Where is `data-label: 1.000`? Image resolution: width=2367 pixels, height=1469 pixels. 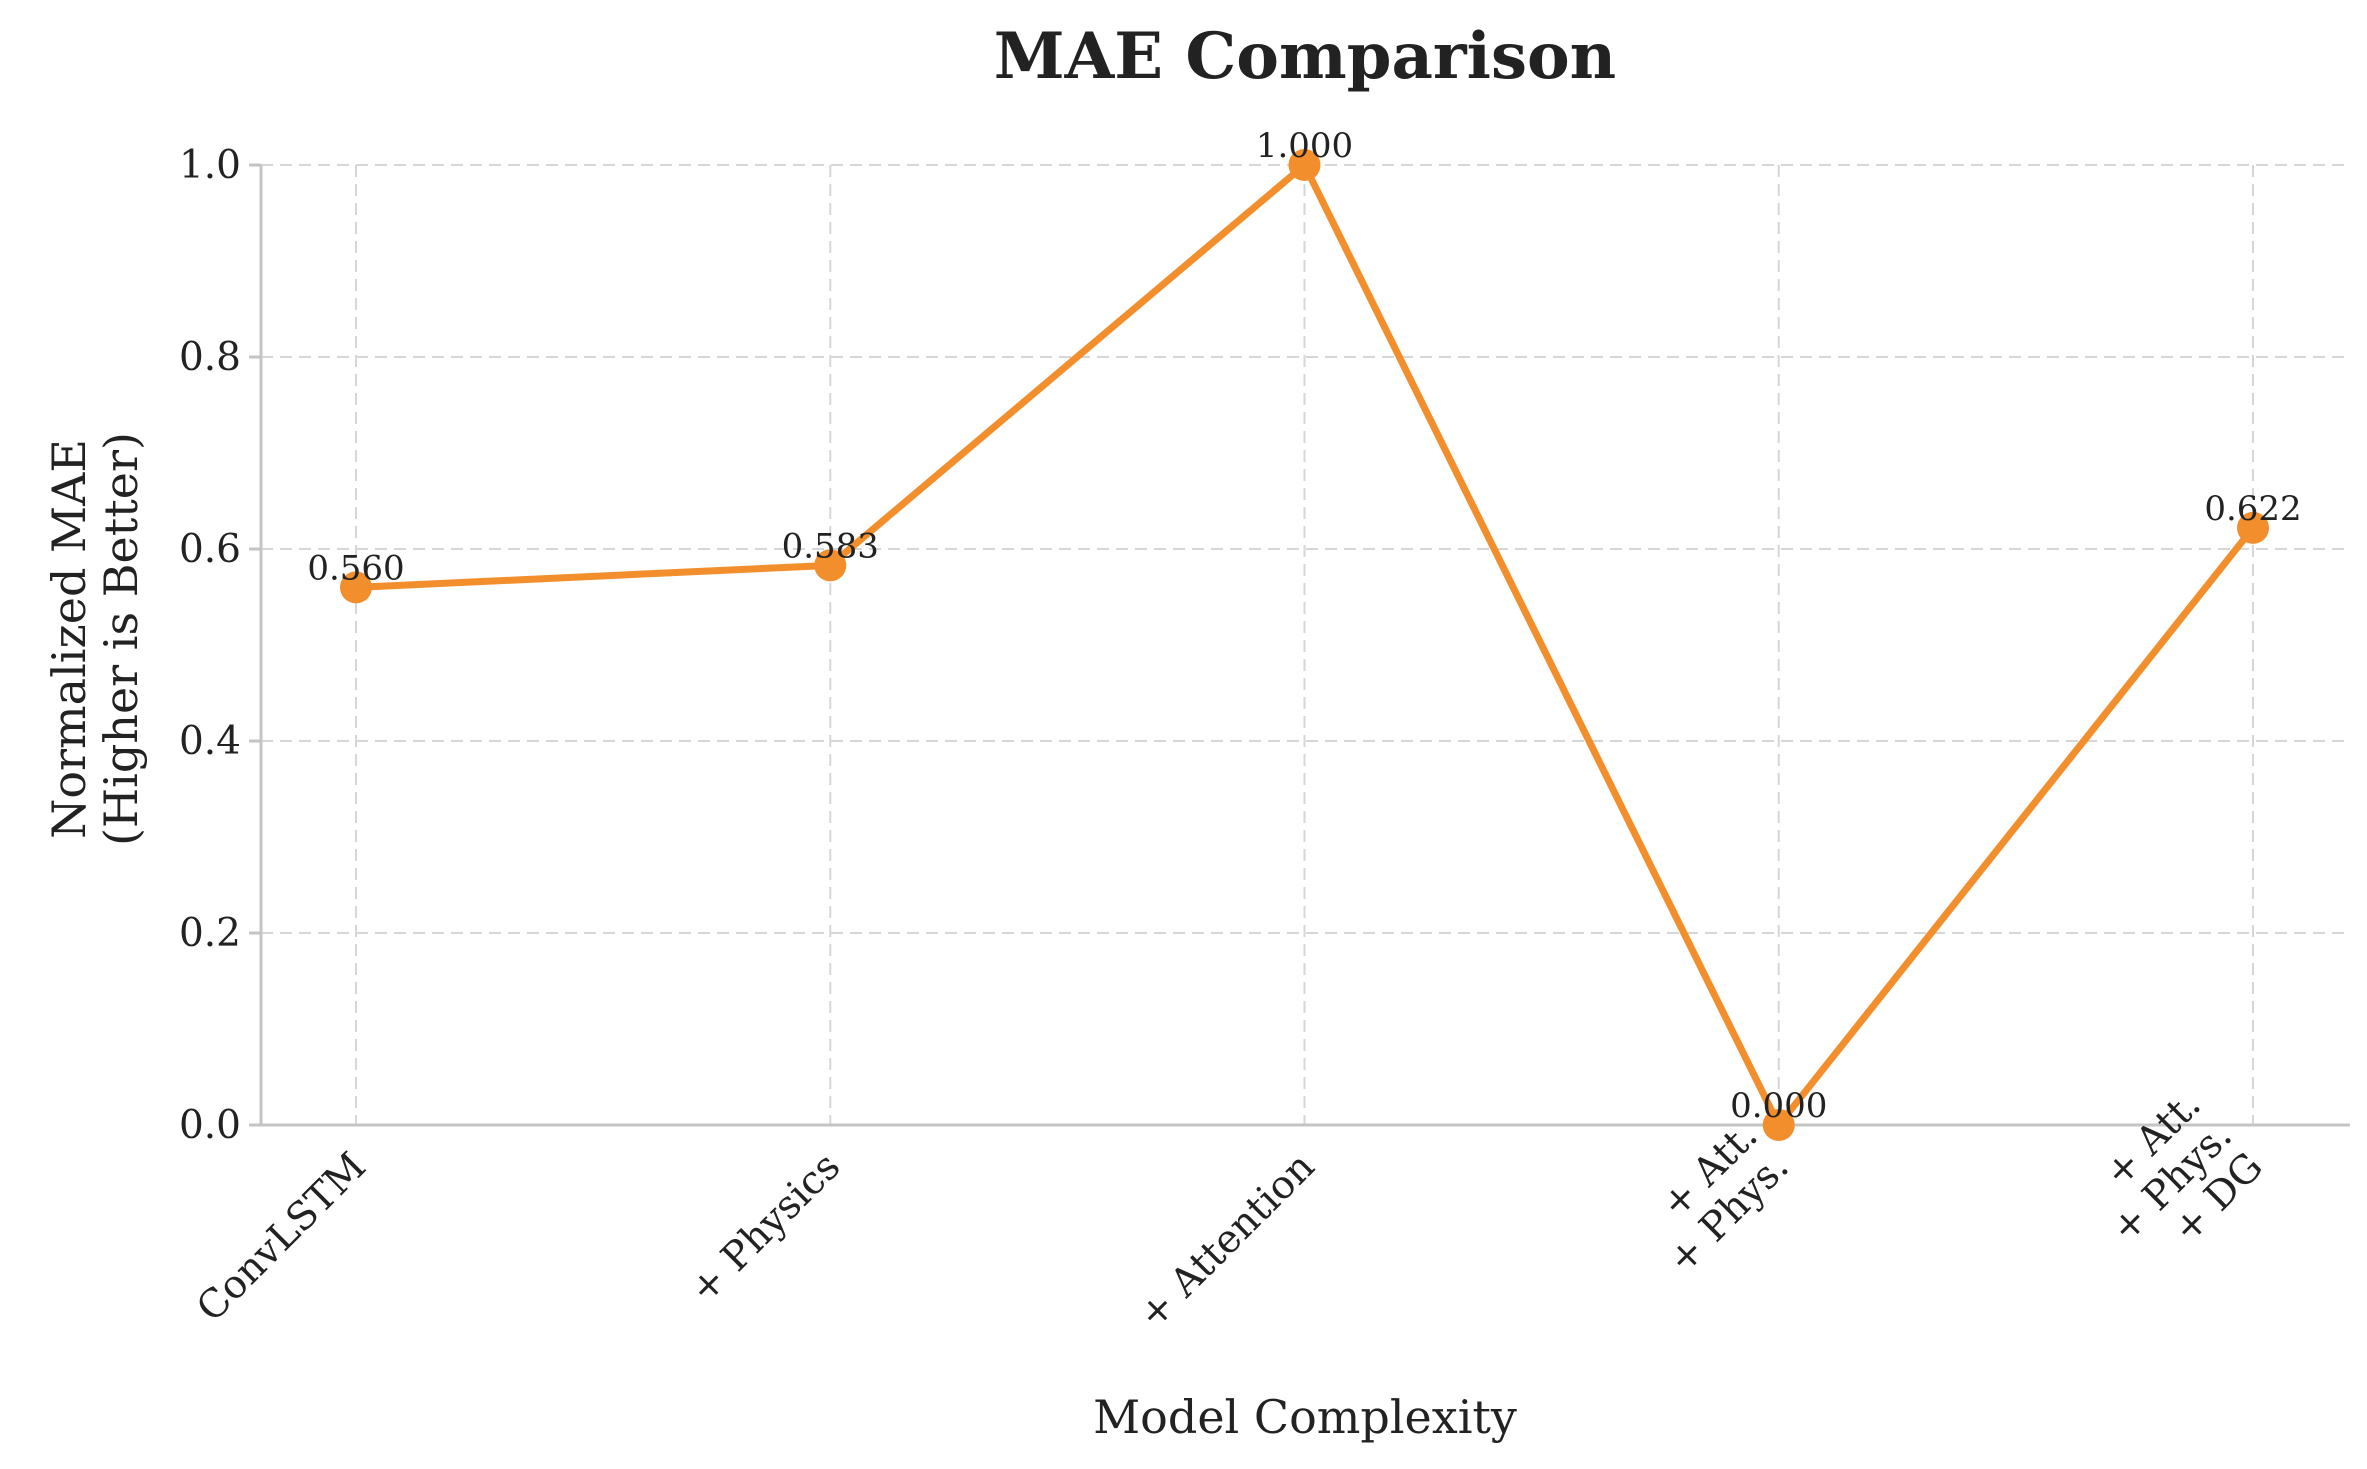 data-label: 1.000 is located at coordinates (1304, 146).